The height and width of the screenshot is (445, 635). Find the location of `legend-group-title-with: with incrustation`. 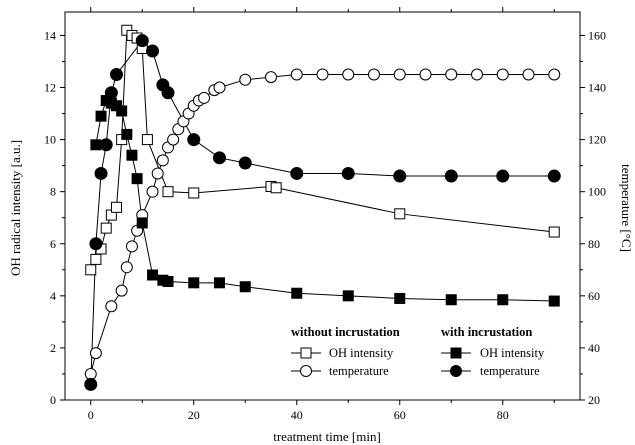

legend-group-title-with: with incrustation is located at coordinates (486, 332).